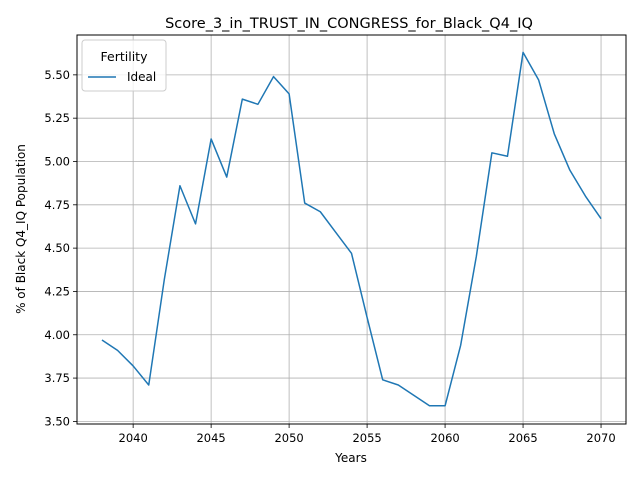 Image resolution: width=640 pixels, height=480 pixels. Describe the element at coordinates (366, 438) in the screenshot. I see `x-tick-label: 2055` at that location.